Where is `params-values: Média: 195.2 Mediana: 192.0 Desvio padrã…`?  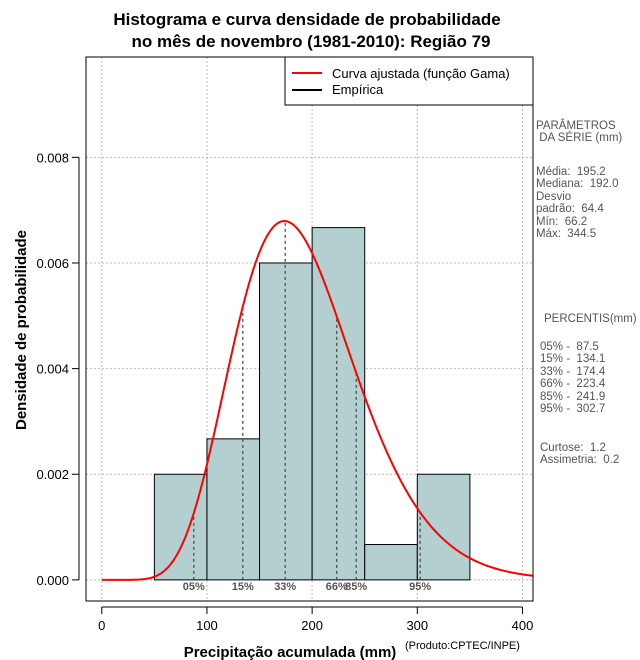
params-values: Média: 195.2 Mediana: 192.0 Desvio padrã… is located at coordinates (577, 203).